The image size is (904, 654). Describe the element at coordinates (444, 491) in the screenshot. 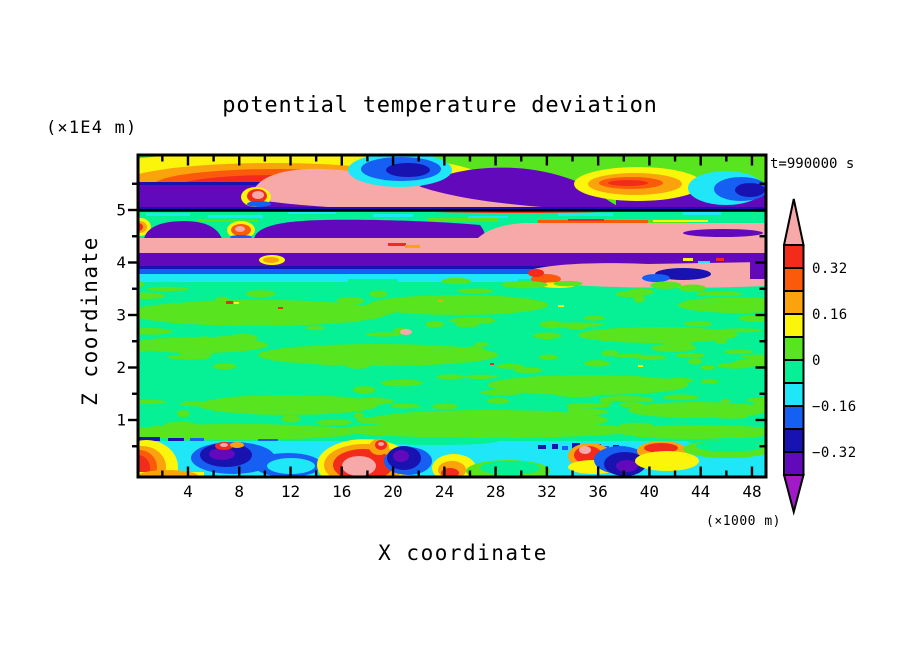

I see `x-tick-label: 24` at that location.